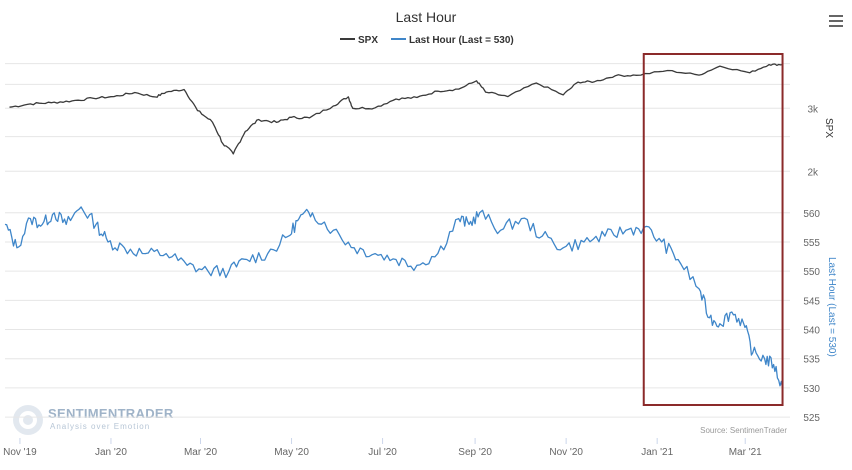  Describe the element at coordinates (461, 40) in the screenshot. I see `legend-label-last-hour: Last Hour (Last = 530)` at that location.